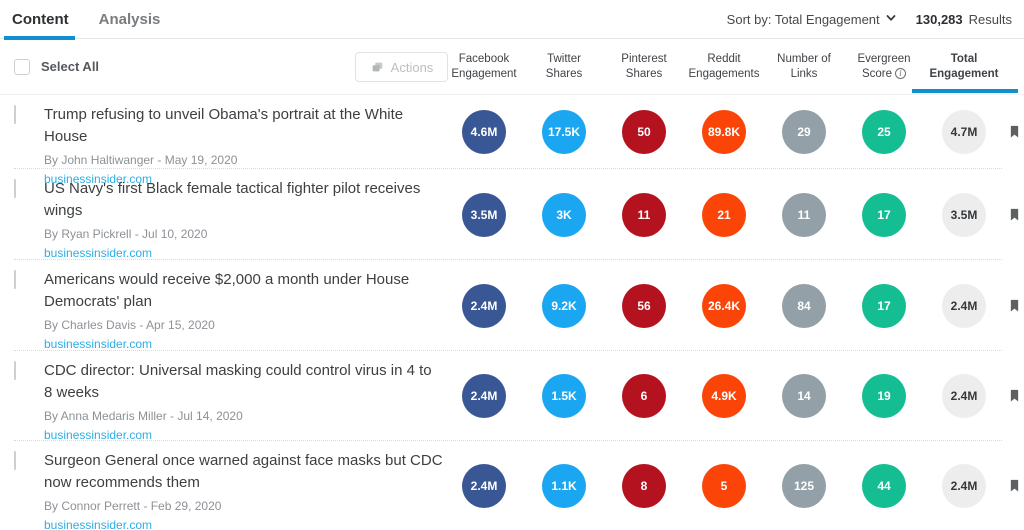 The width and height of the screenshot is (1024, 530). What do you see at coordinates (724, 66) in the screenshot?
I see `column-header-reddit: Reddit Engagements` at bounding box center [724, 66].